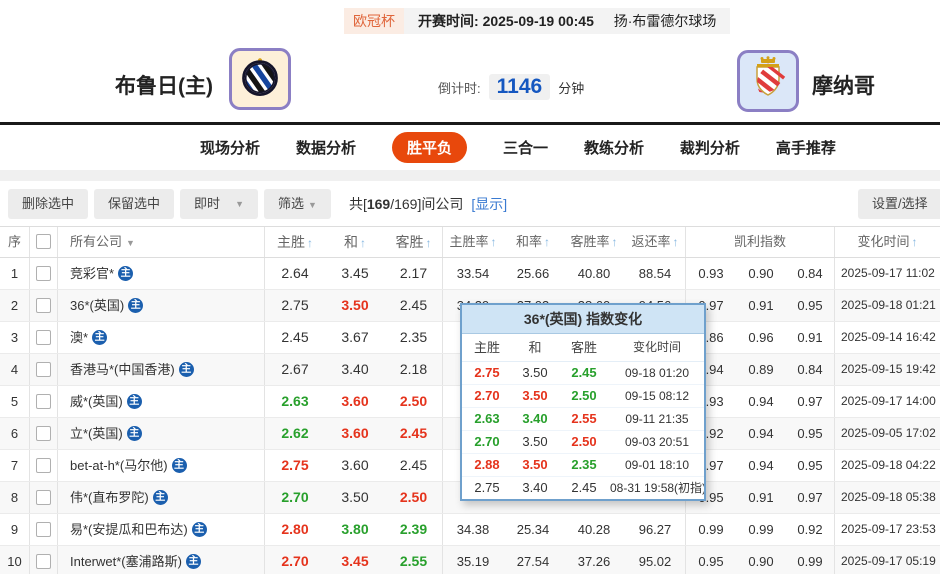  Describe the element at coordinates (291, 203) in the screenshot. I see `filter-label: 筛选` at that location.